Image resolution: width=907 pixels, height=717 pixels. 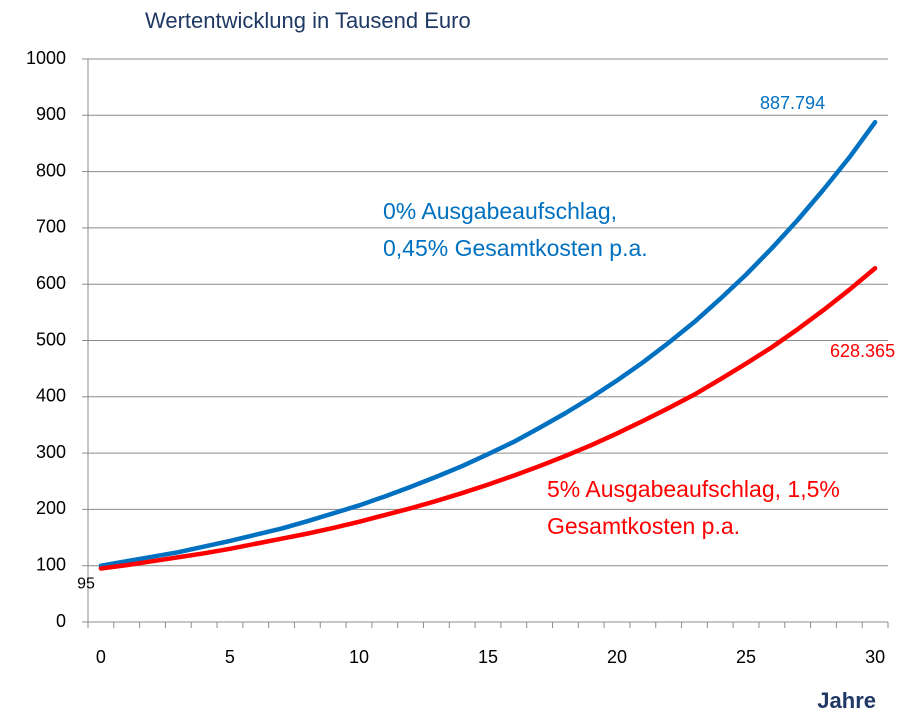 I want to click on data-label: 95, so click(x=86, y=584).